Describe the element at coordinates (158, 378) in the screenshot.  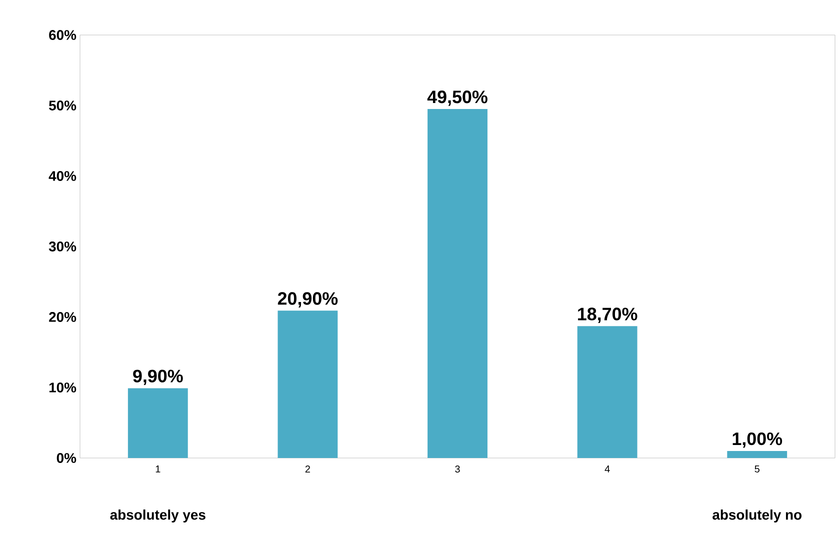
I see `data-label: 9,90%` at that location.